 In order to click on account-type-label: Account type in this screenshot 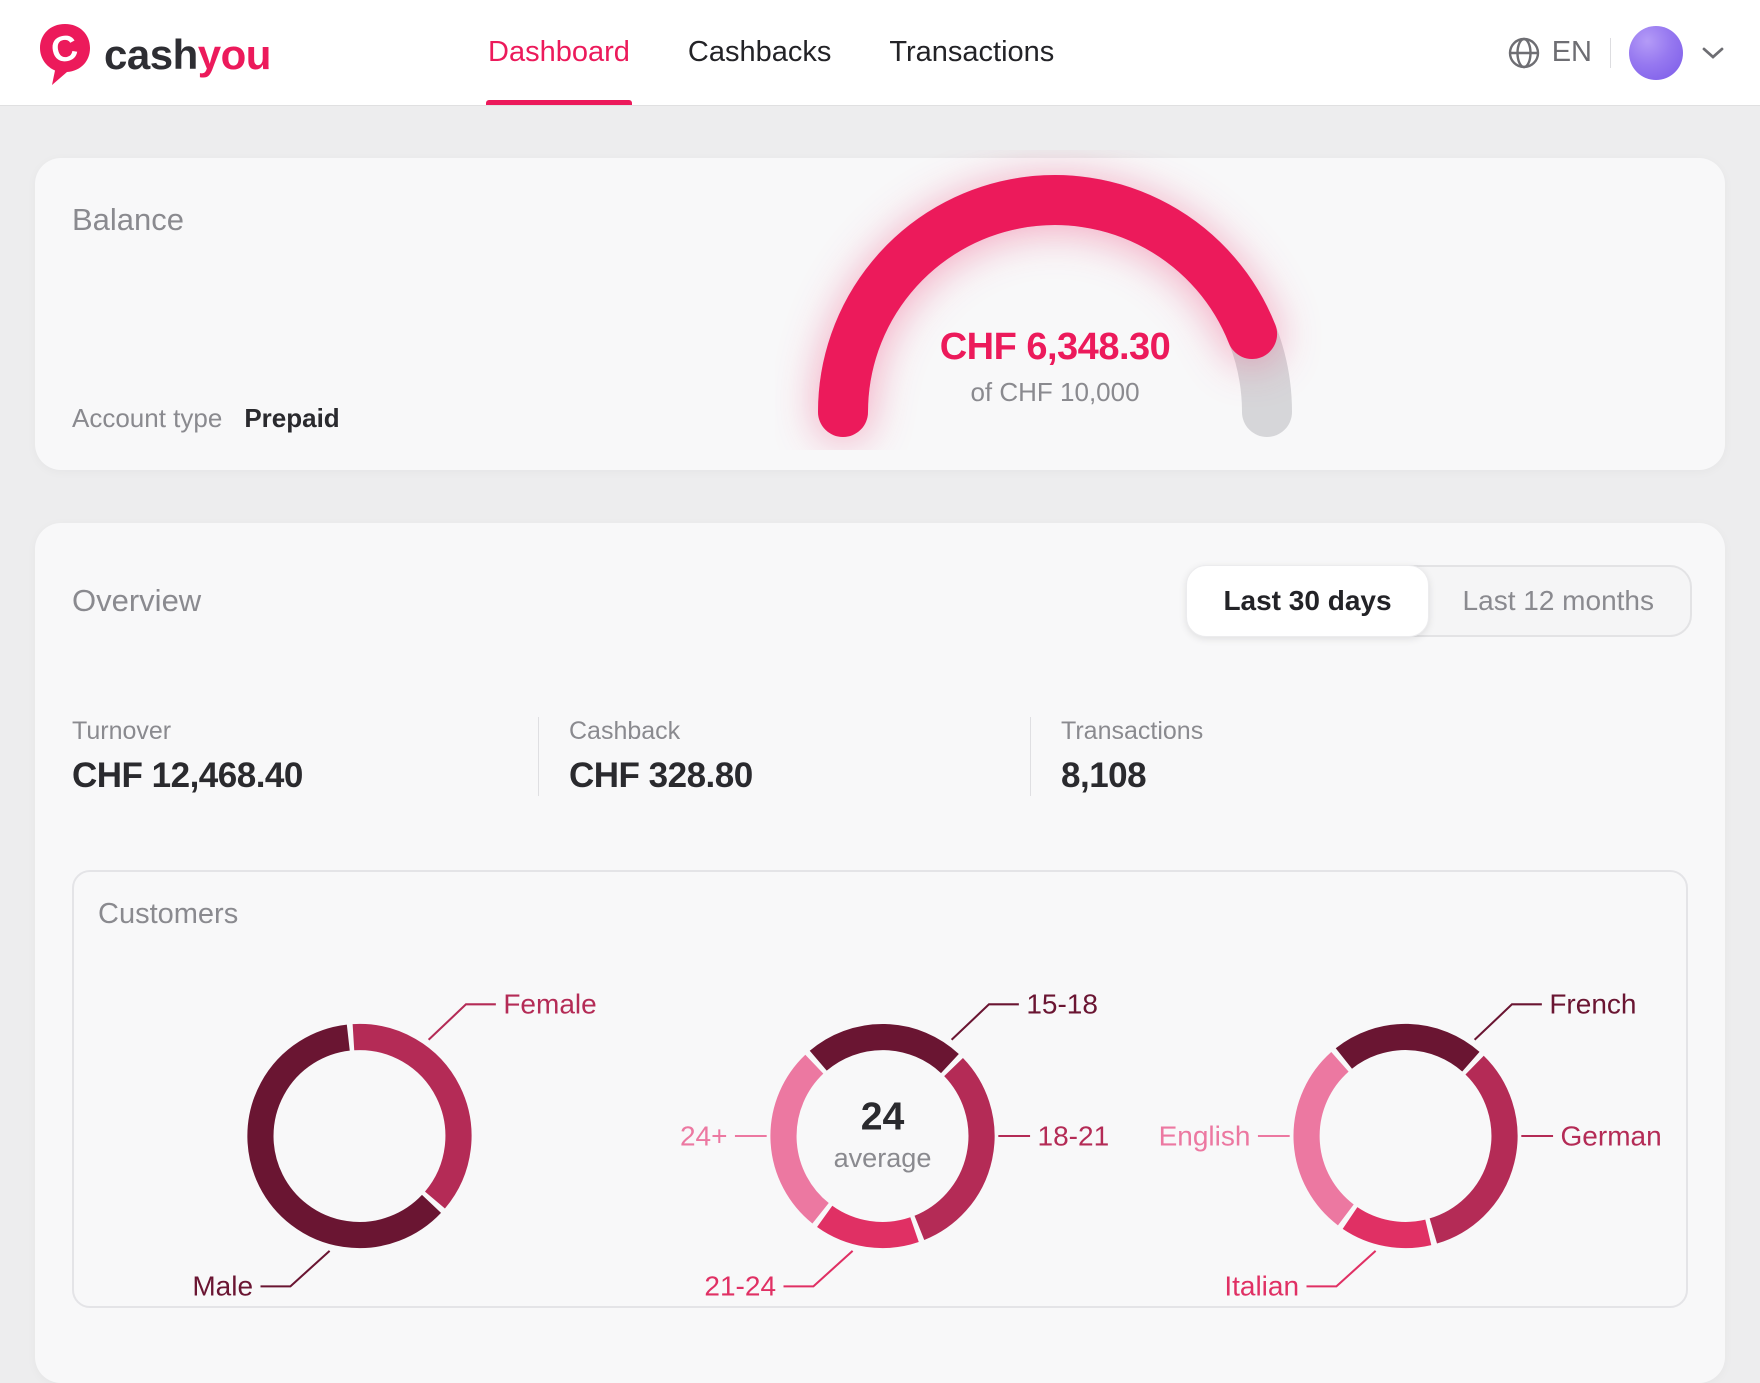, I will do `click(147, 418)`.